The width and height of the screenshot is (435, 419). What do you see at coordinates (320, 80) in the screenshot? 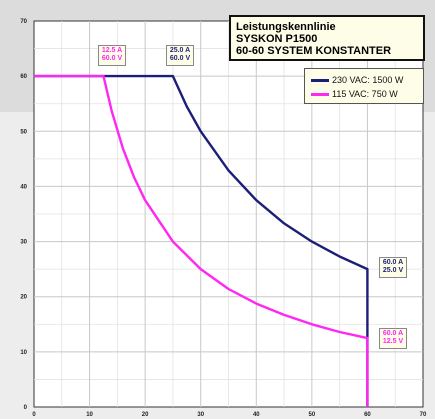
I see `legend-swatch-230vac` at bounding box center [320, 80].